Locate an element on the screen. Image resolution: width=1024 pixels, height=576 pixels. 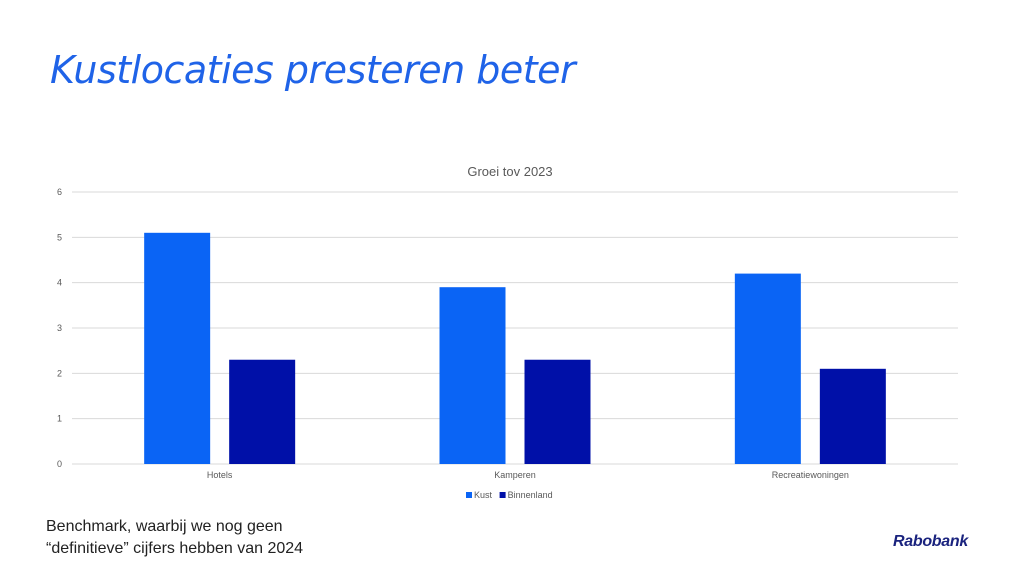
slide-title: Kustlocaties presteren beter is located at coordinates (313, 70).